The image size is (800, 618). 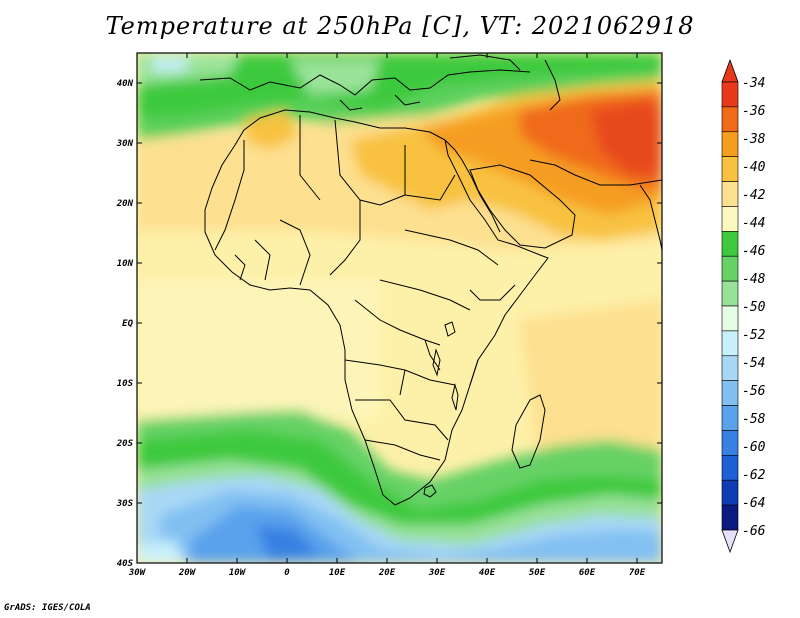 I want to click on colorbar-label: -38, so click(x=754, y=139).